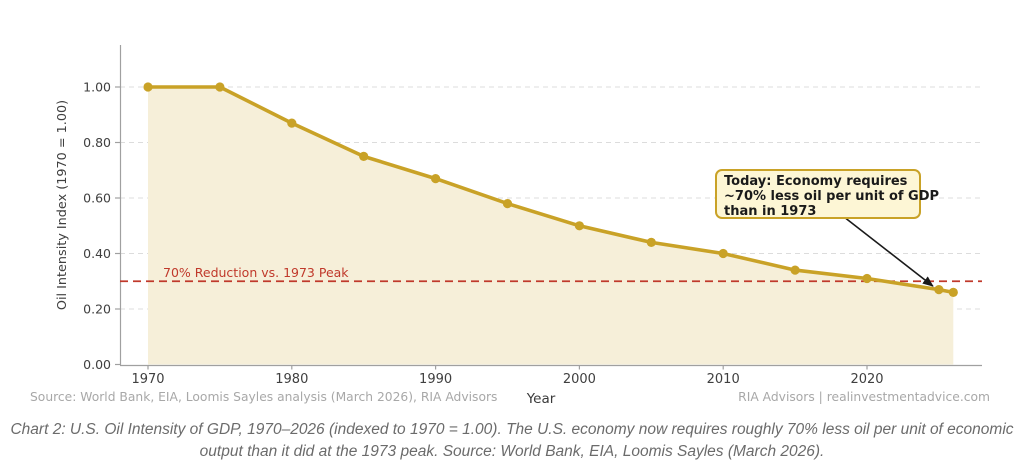 The width and height of the screenshot is (1024, 474). I want to click on annotation-text-line: than in 1973, so click(770, 211).